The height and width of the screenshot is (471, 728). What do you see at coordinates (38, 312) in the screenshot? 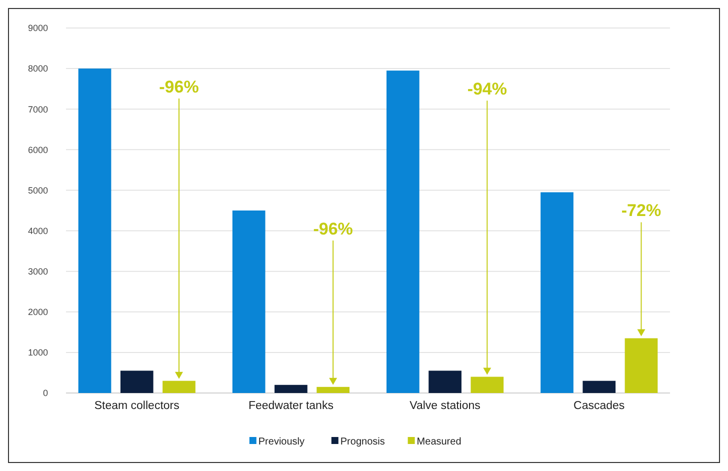
I see `y-tick-label: 2000` at bounding box center [38, 312].